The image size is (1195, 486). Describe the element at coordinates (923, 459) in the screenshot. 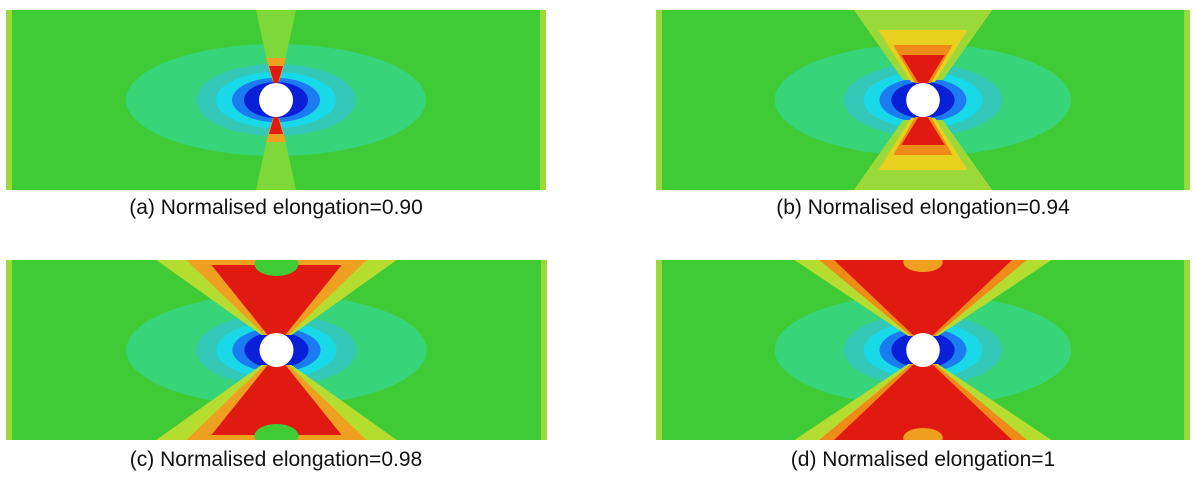

I see `caption: (d) Normalised elongation=1` at that location.